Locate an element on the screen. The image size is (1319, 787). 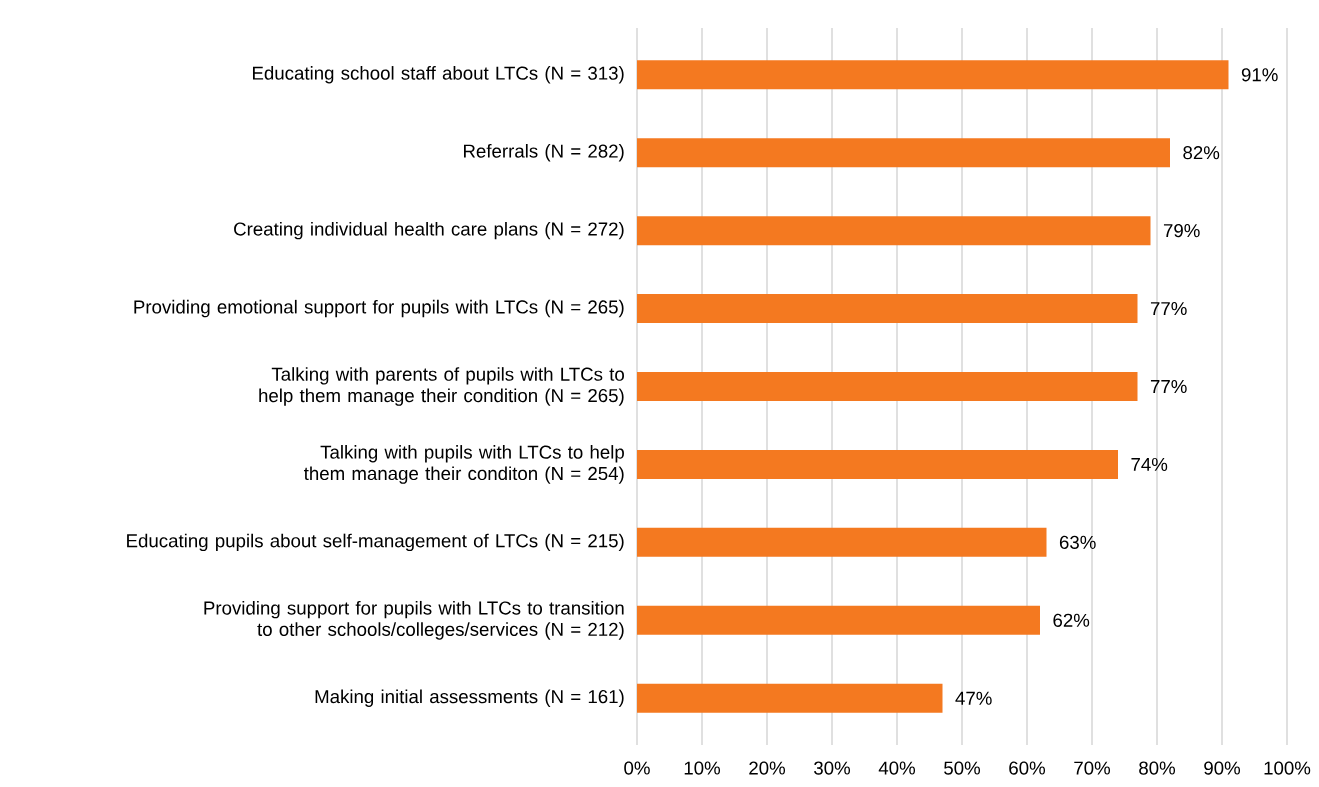
y-tick-label: Educating school staff about LTCs (N = 313) is located at coordinates (438, 75).